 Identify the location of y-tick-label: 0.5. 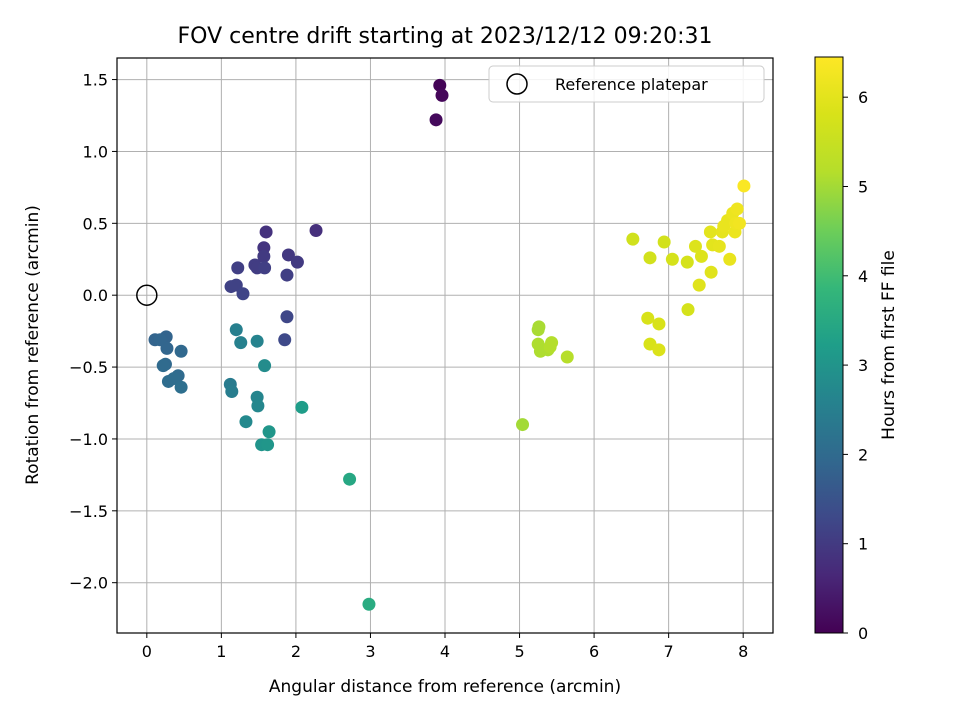
(95, 223).